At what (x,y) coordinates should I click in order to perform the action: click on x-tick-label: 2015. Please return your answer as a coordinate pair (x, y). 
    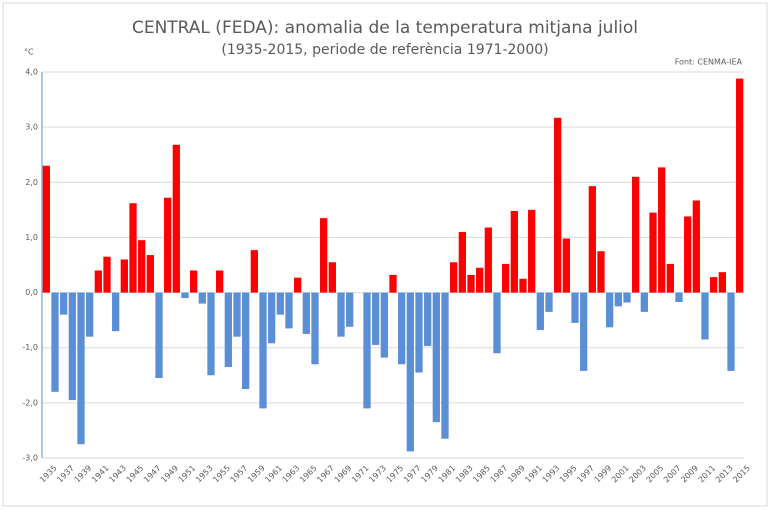
    Looking at the image, I should click on (741, 474).